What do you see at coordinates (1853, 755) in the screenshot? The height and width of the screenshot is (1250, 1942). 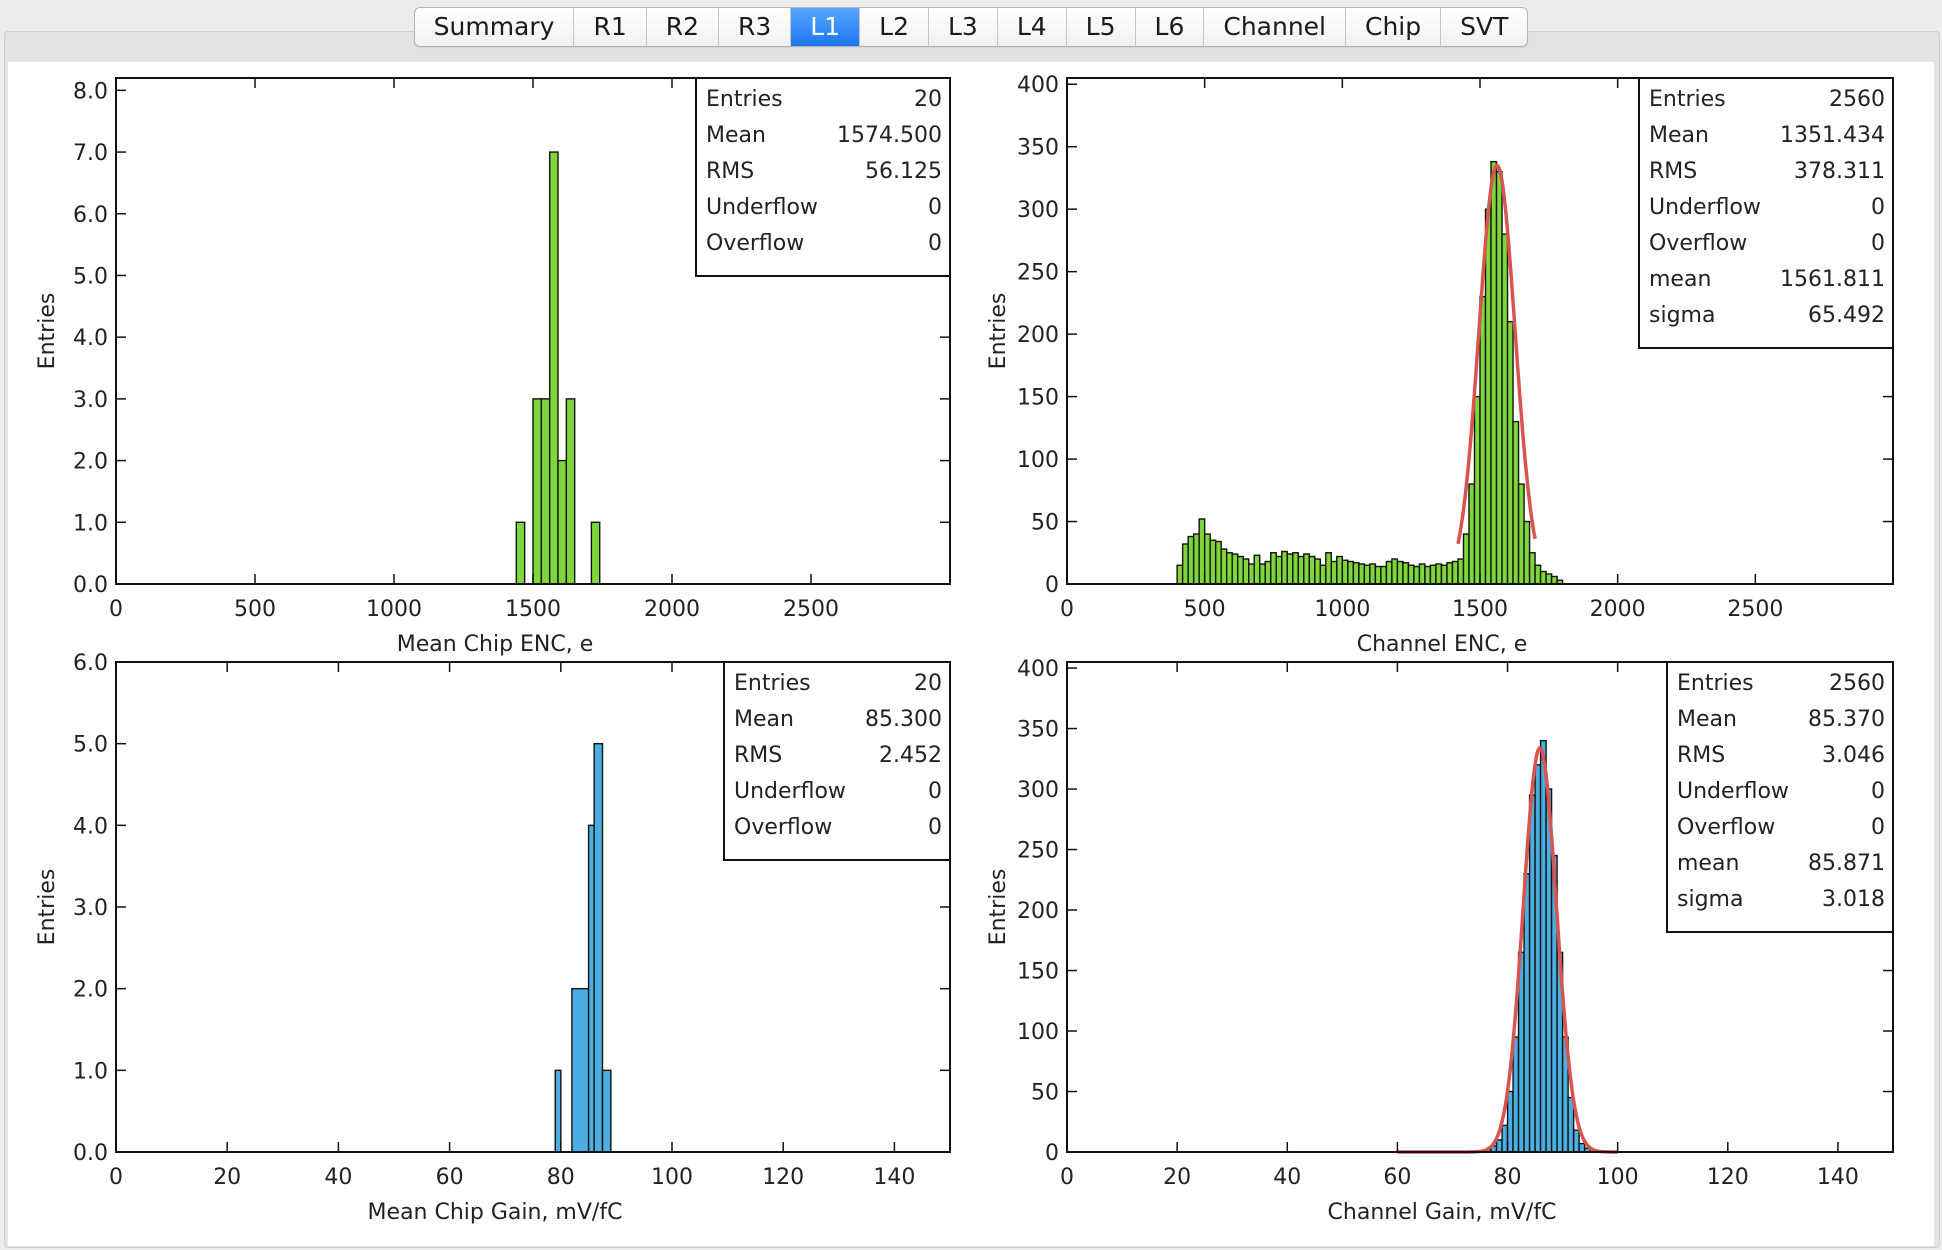 I see `stat-value: 3.046` at bounding box center [1853, 755].